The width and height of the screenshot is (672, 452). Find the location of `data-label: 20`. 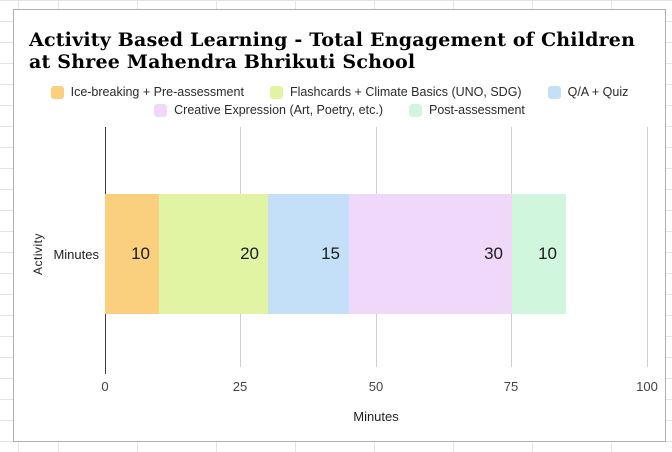

data-label: 20 is located at coordinates (249, 253).